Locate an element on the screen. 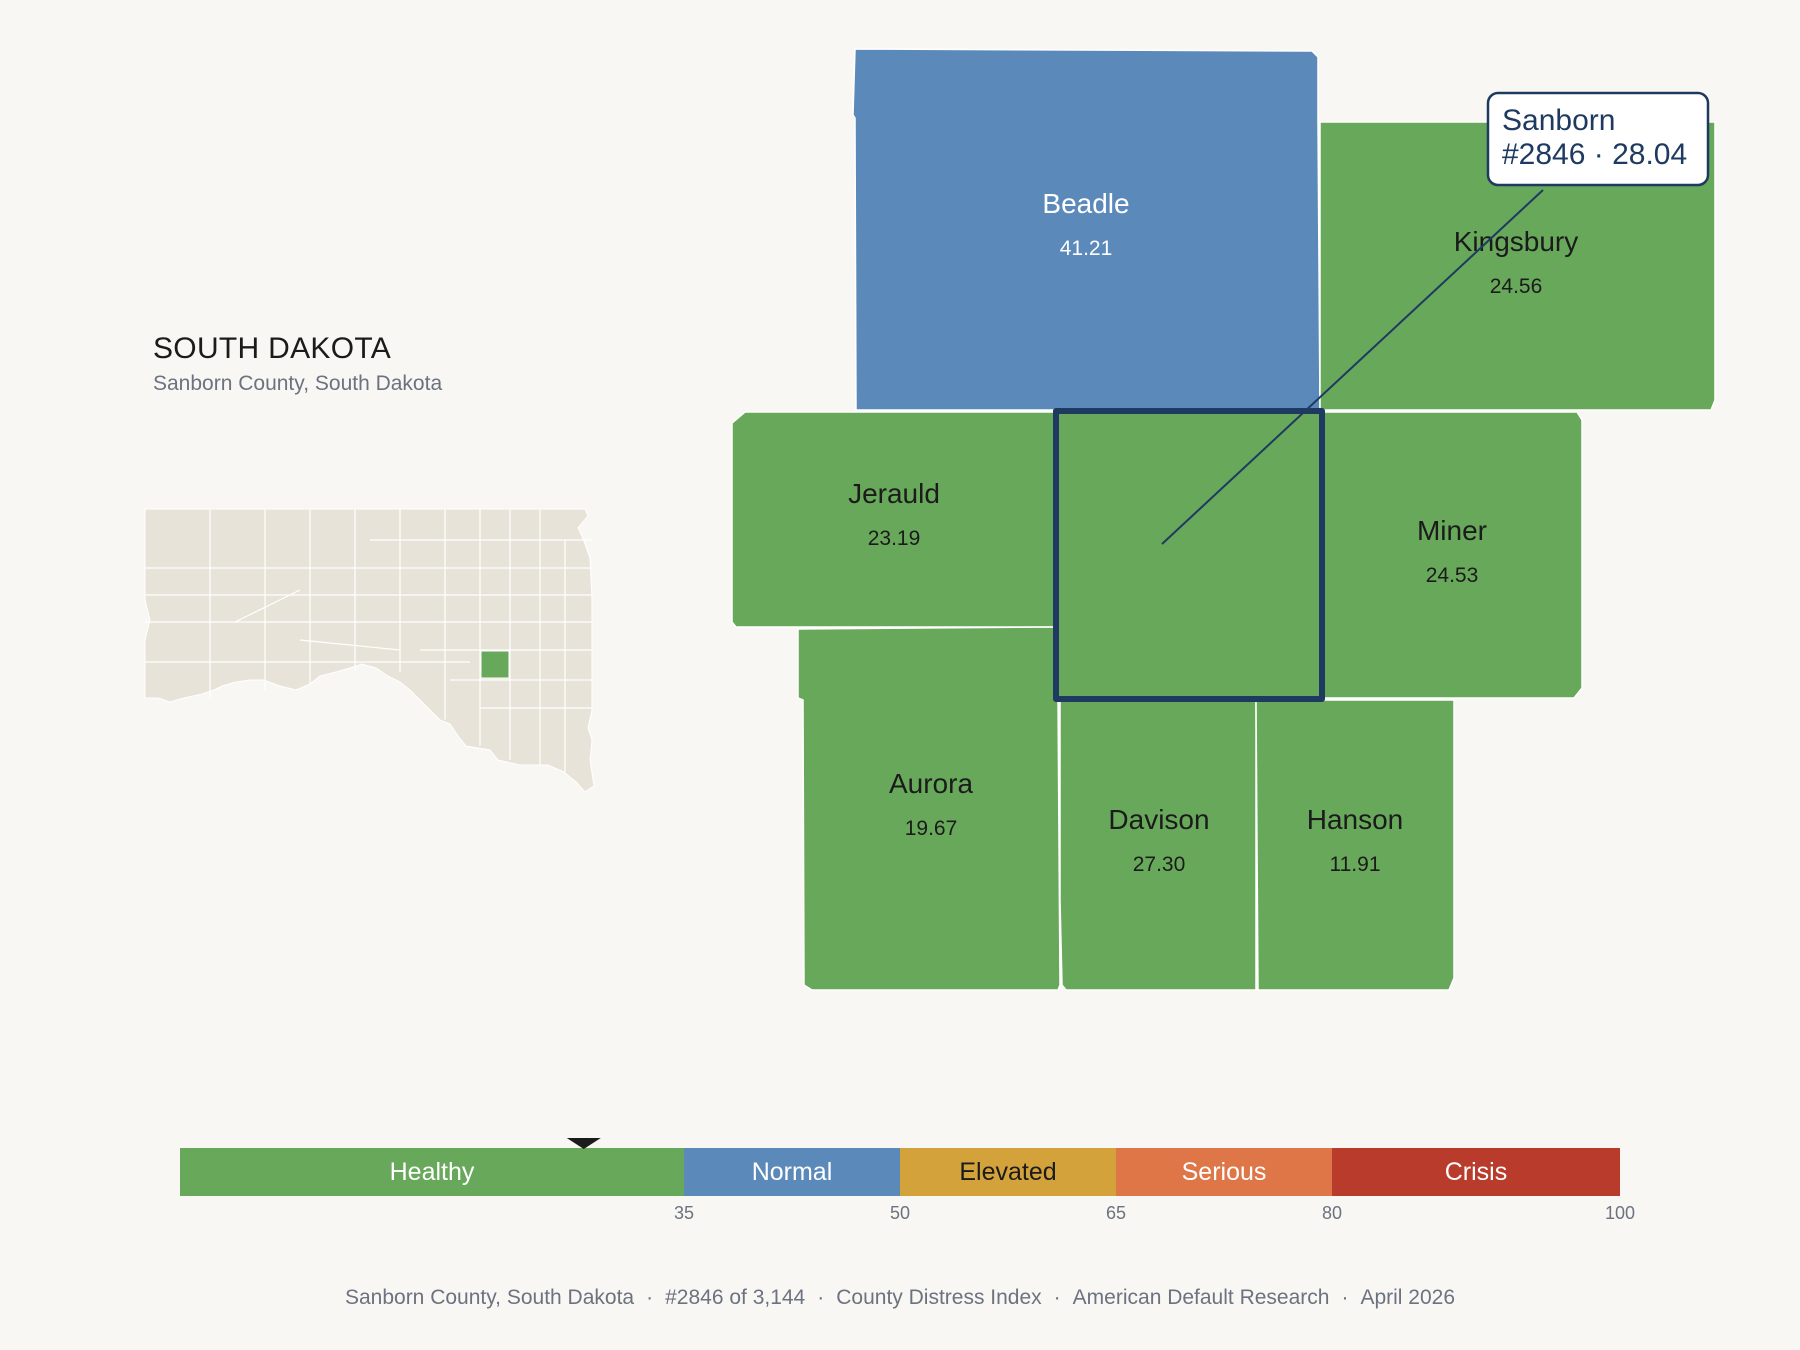  county-sanborn is located at coordinates (1188, 555).